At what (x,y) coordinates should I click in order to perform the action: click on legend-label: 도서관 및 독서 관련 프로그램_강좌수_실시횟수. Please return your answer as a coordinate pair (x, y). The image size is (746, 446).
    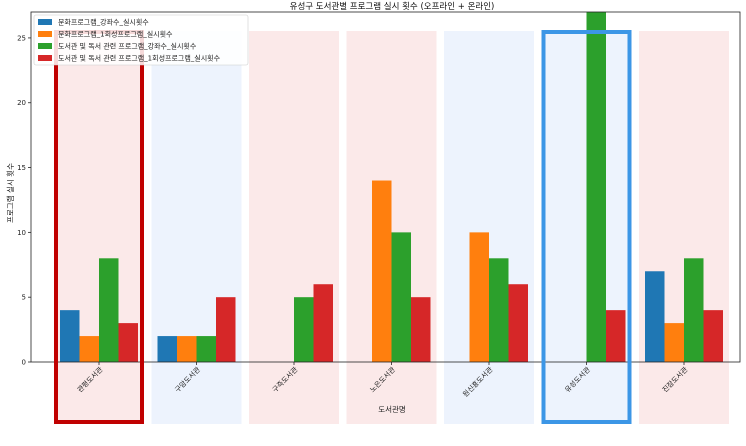
    Looking at the image, I should click on (127, 46).